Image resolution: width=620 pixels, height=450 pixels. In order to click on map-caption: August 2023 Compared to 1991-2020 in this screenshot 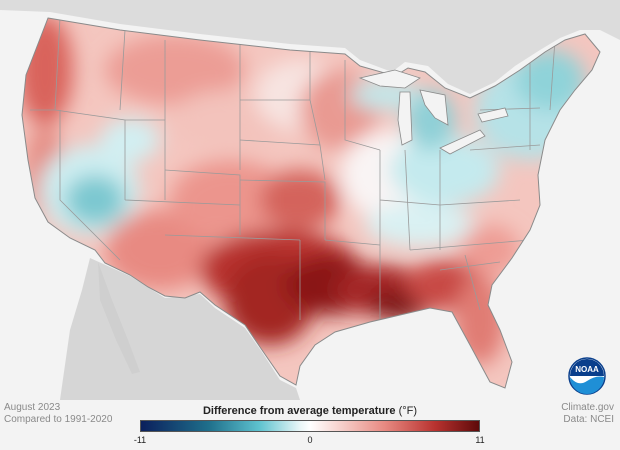, I will do `click(58, 414)`.